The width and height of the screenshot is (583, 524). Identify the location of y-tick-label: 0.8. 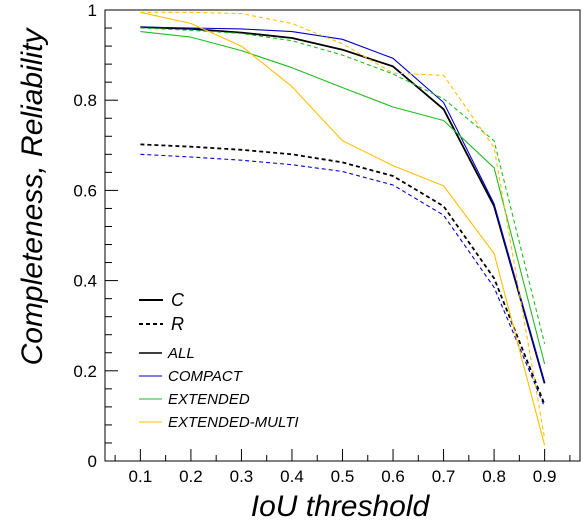
(85, 100).